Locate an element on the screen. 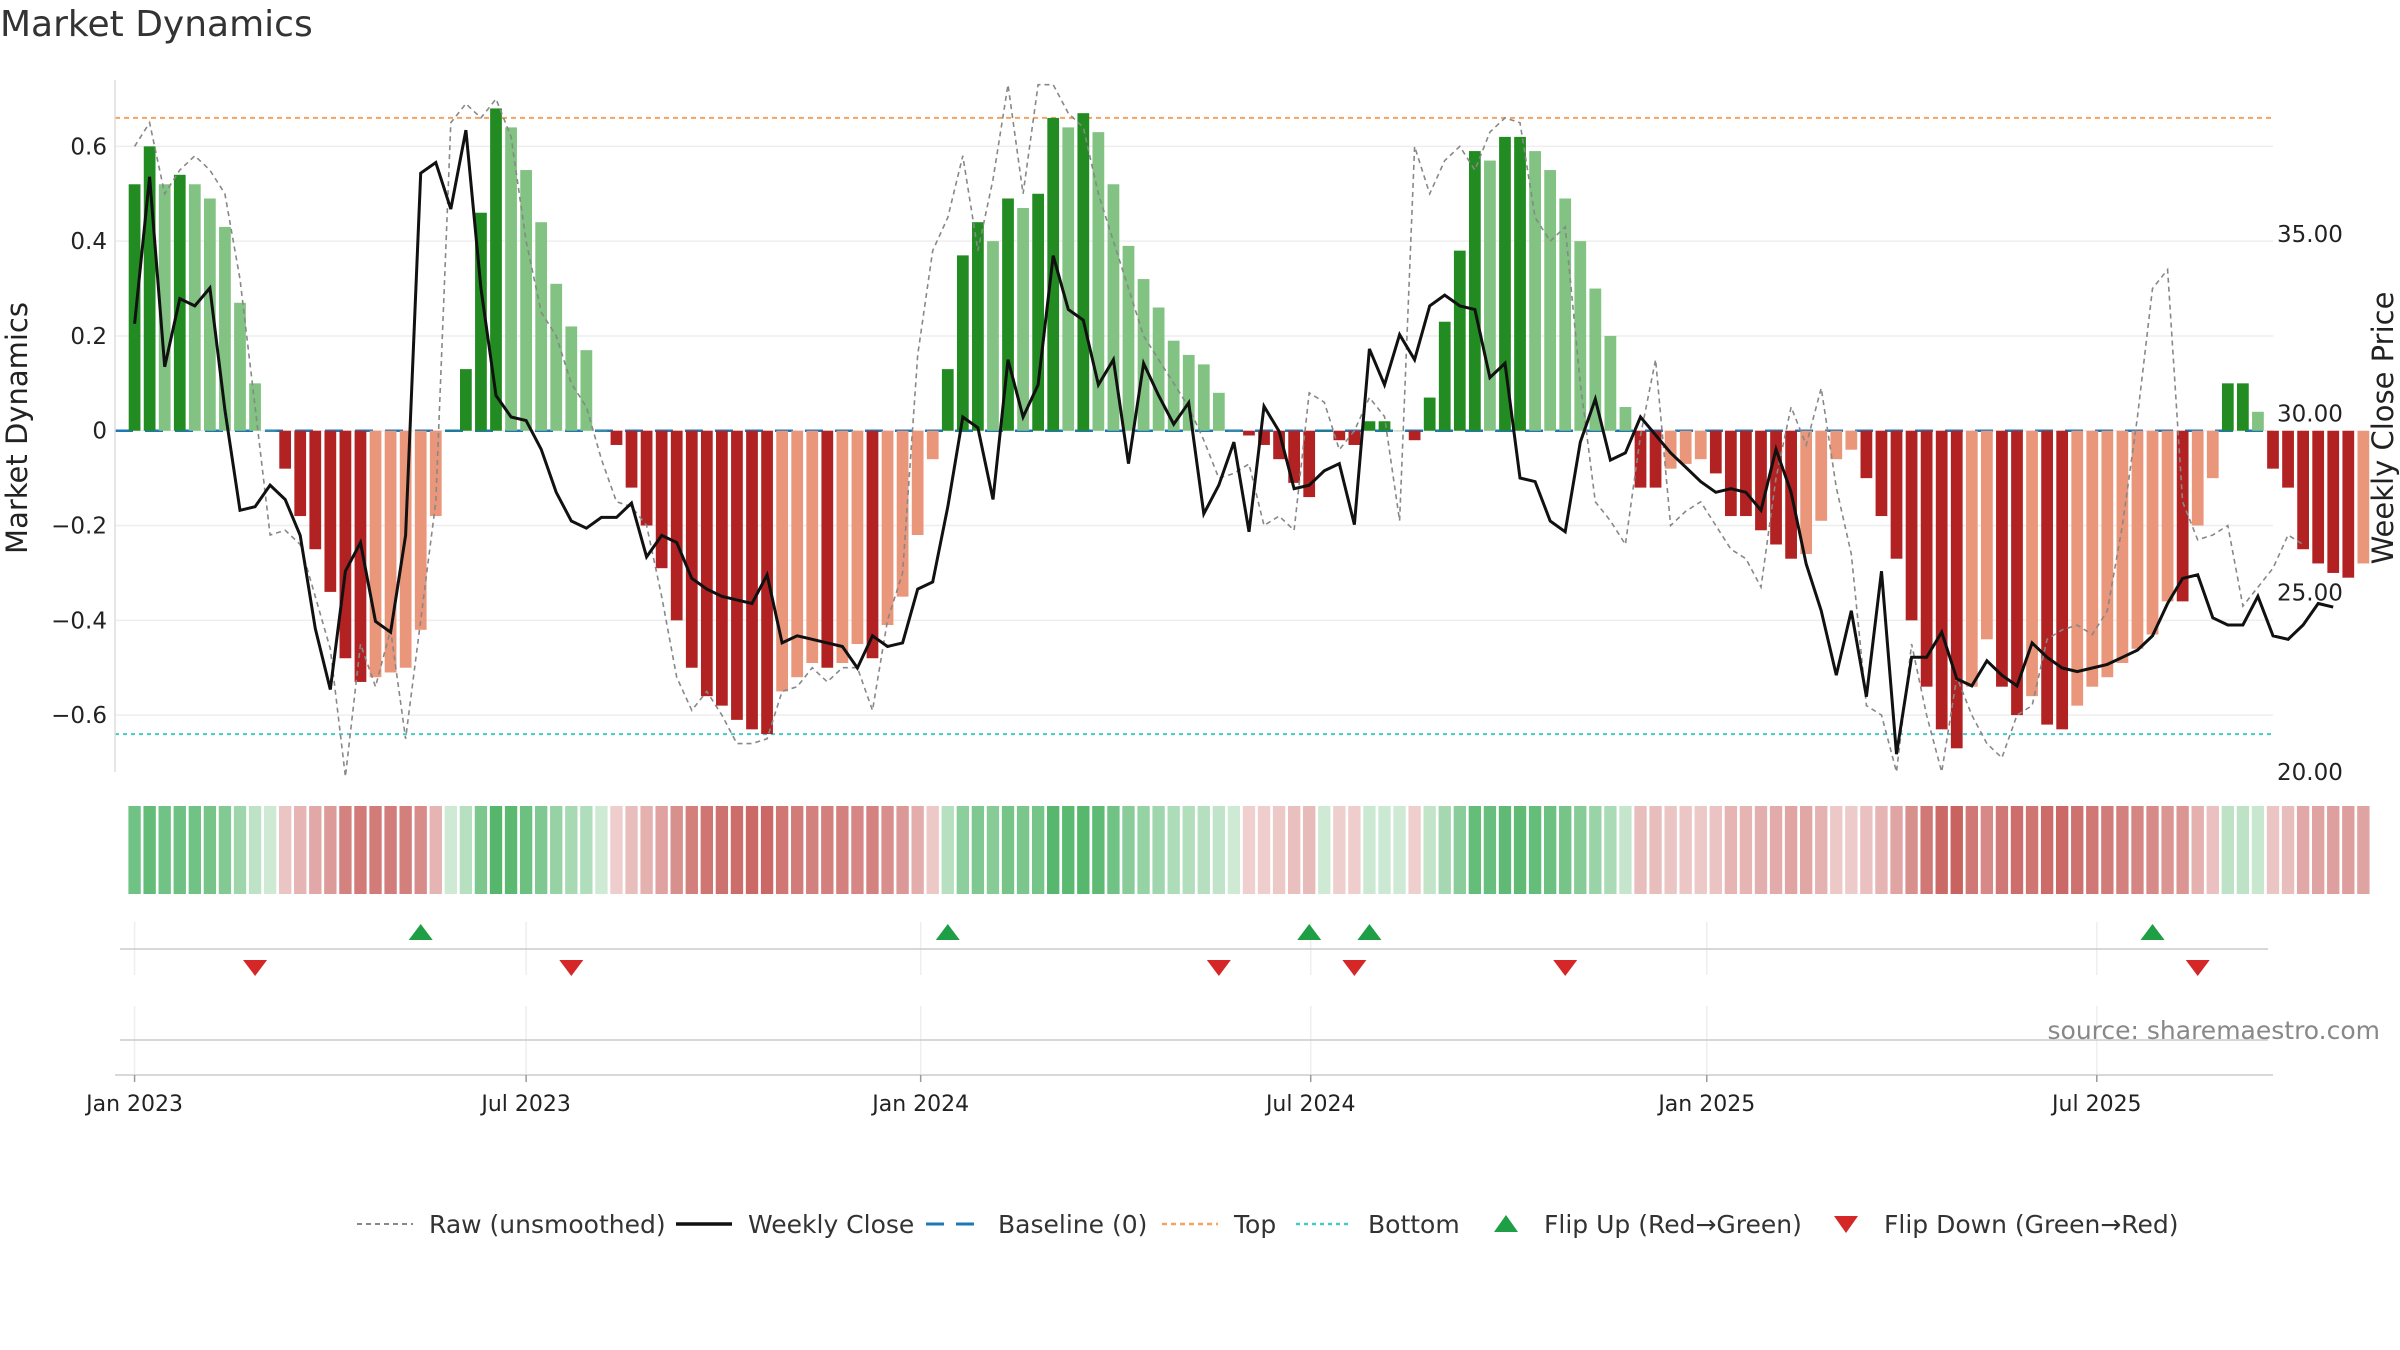 This screenshot has height=1350, width=2400. legend-label: Top is located at coordinates (1254, 1224).